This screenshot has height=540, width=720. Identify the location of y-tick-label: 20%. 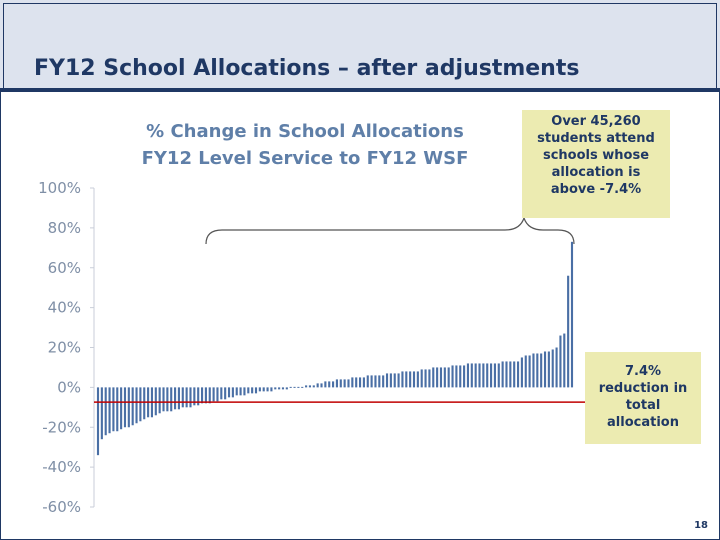
(64, 348).